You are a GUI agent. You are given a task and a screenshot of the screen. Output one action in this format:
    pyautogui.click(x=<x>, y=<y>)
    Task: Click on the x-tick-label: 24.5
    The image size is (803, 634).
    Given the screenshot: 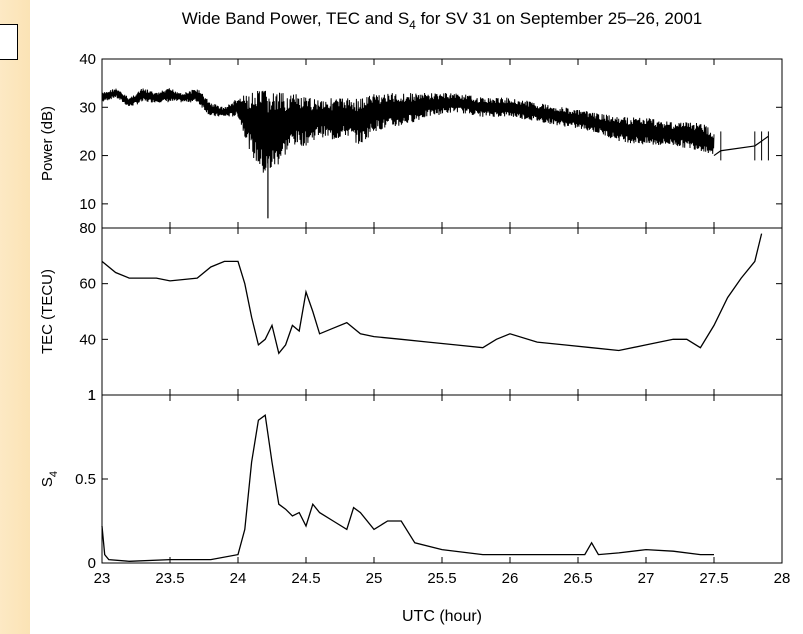 What is the action you would take?
    pyautogui.click(x=305, y=578)
    